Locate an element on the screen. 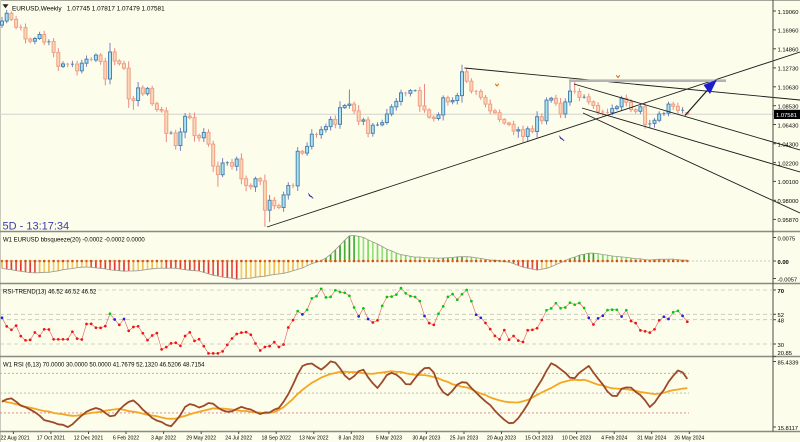 The height and width of the screenshot is (442, 800). svg-text: 30 Apr 2023 is located at coordinates (426, 438).